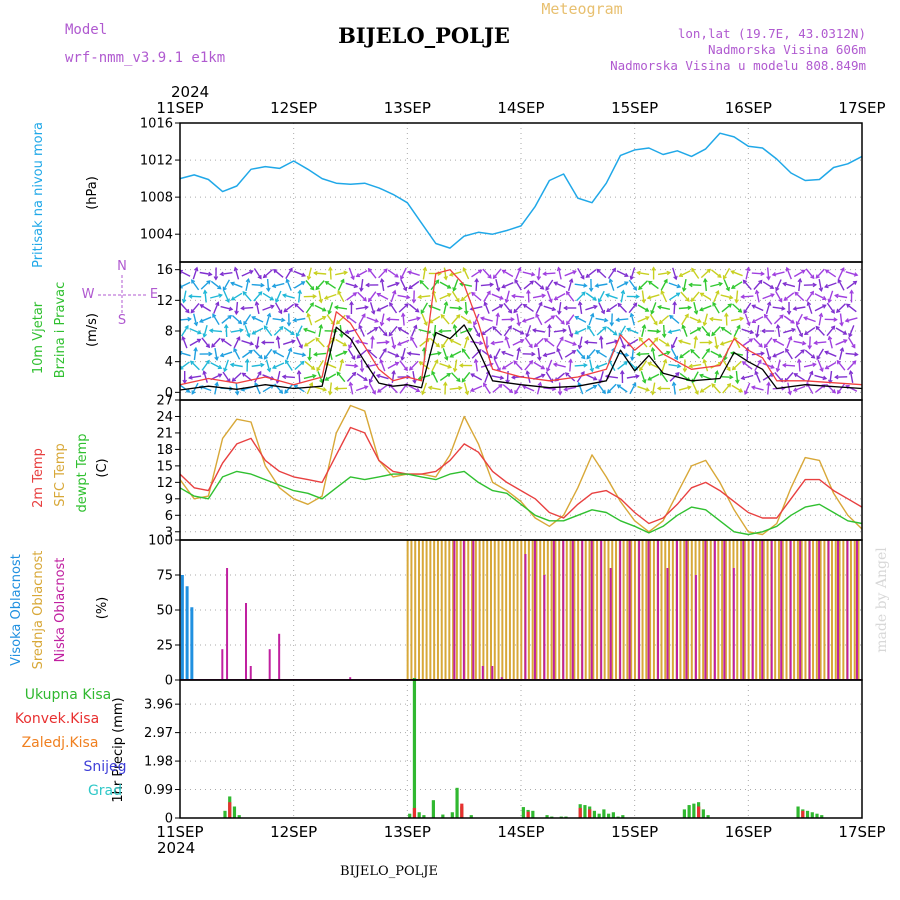 Image resolution: width=900 pixels, height=900 pixels. Describe the element at coordinates (38, 478) in the screenshot. I see `t2m-axis-label: 2m Temp` at that location.